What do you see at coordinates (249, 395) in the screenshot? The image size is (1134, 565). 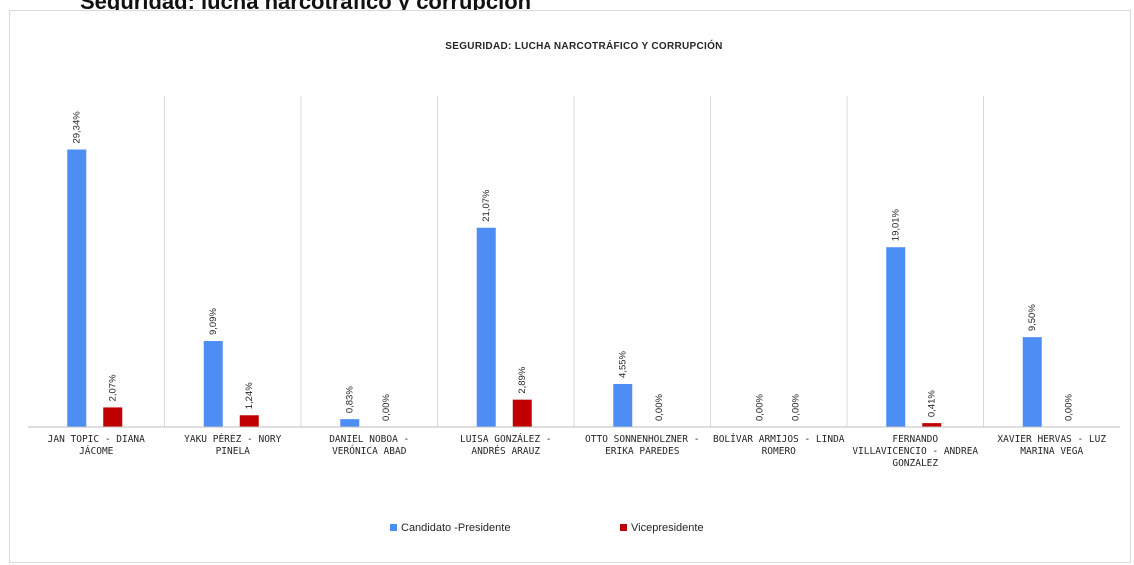 I see `data-label: 1,24%` at bounding box center [249, 395].